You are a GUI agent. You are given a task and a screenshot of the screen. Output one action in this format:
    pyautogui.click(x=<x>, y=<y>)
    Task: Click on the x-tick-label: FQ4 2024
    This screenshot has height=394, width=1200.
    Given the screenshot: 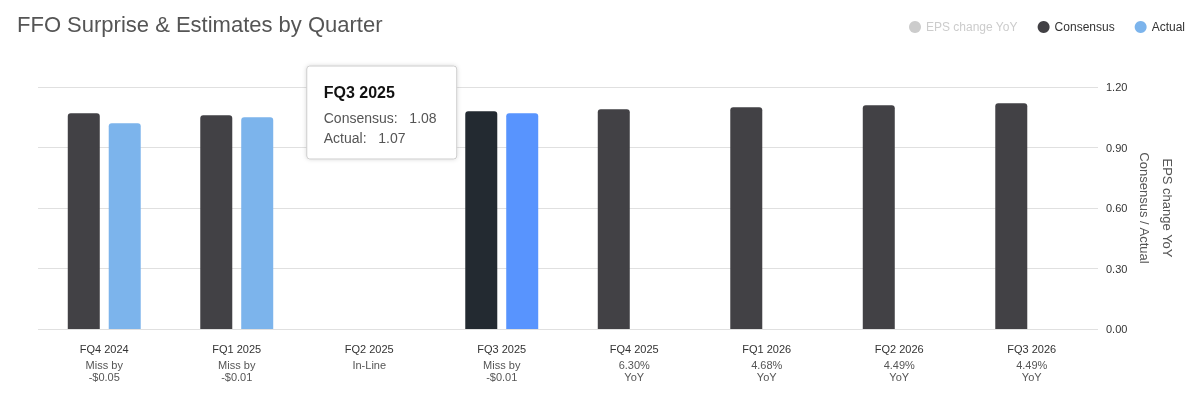 What is the action you would take?
    pyautogui.click(x=104, y=348)
    